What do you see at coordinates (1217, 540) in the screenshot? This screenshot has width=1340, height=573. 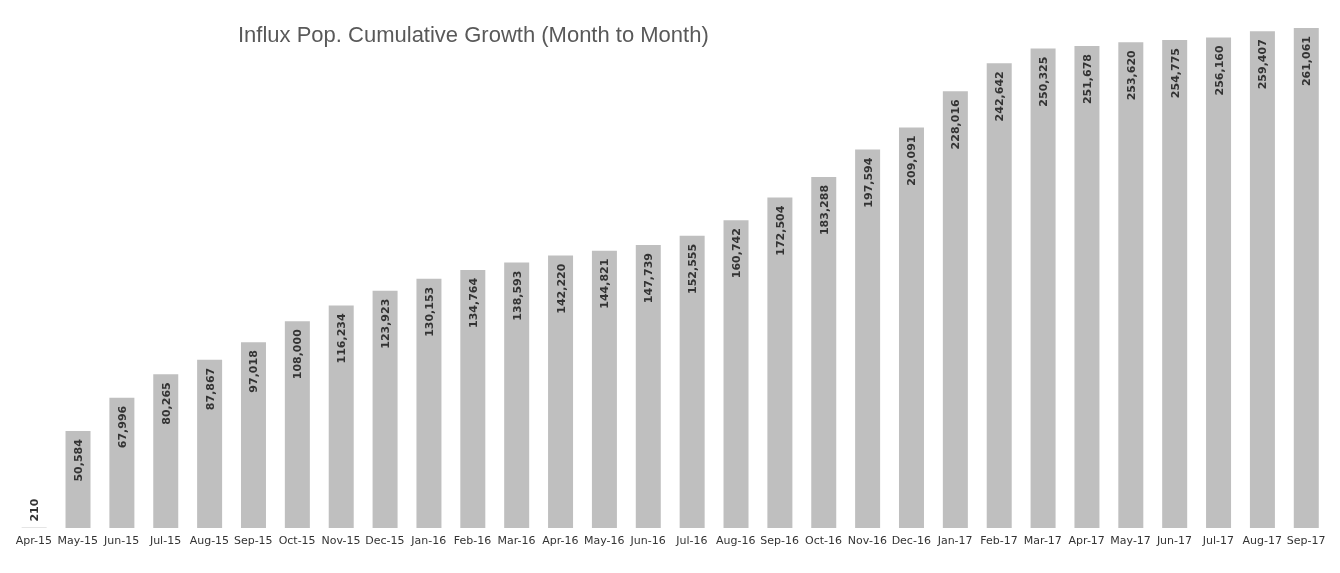 I see `x-tick-label: Jul-17` at bounding box center [1217, 540].